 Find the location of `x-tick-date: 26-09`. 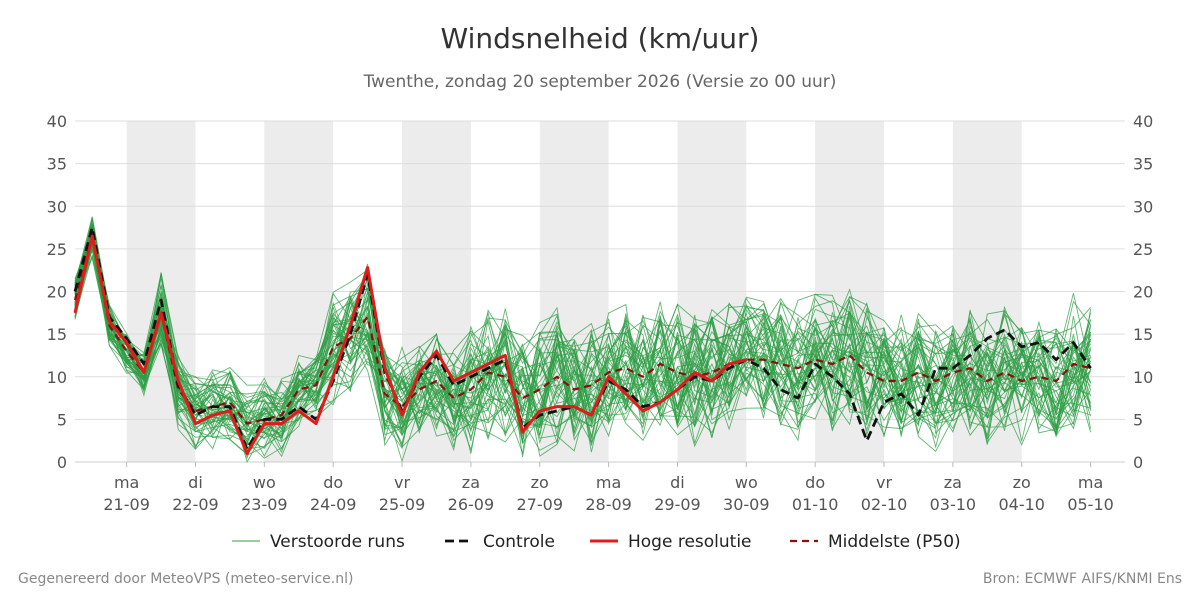

x-tick-date: 26-09 is located at coordinates (471, 504).